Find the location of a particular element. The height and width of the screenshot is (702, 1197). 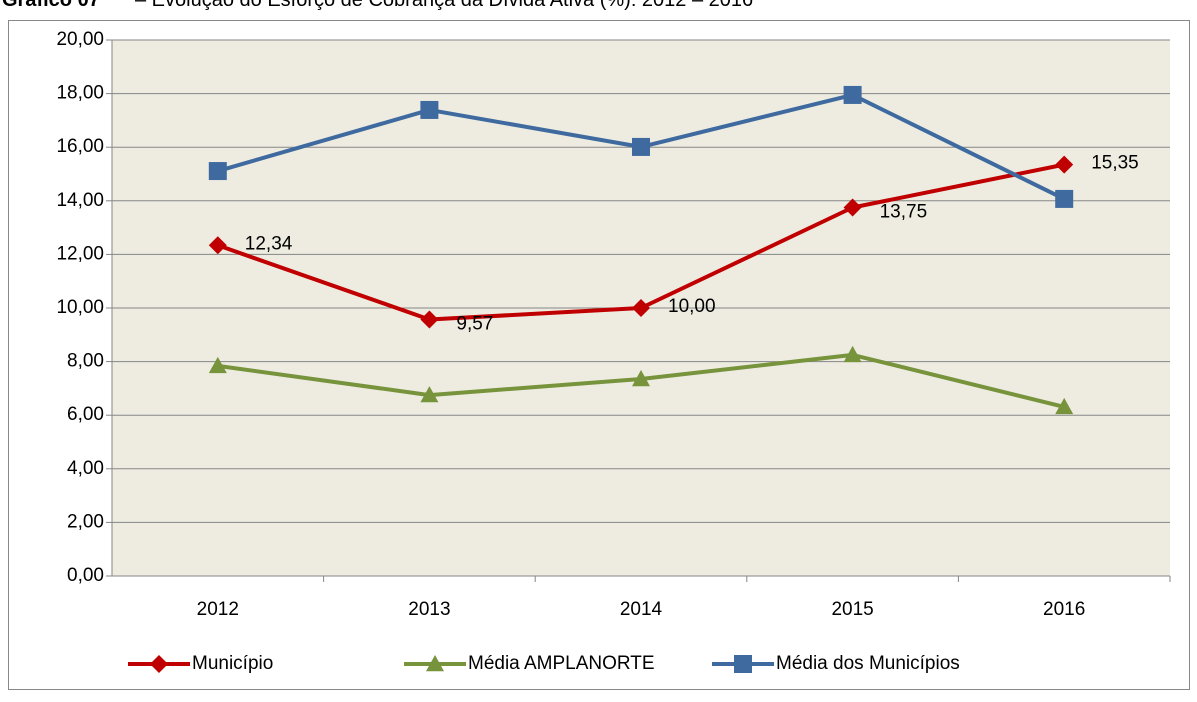

legend-label: Média AMPLANORTE is located at coordinates (561, 663).